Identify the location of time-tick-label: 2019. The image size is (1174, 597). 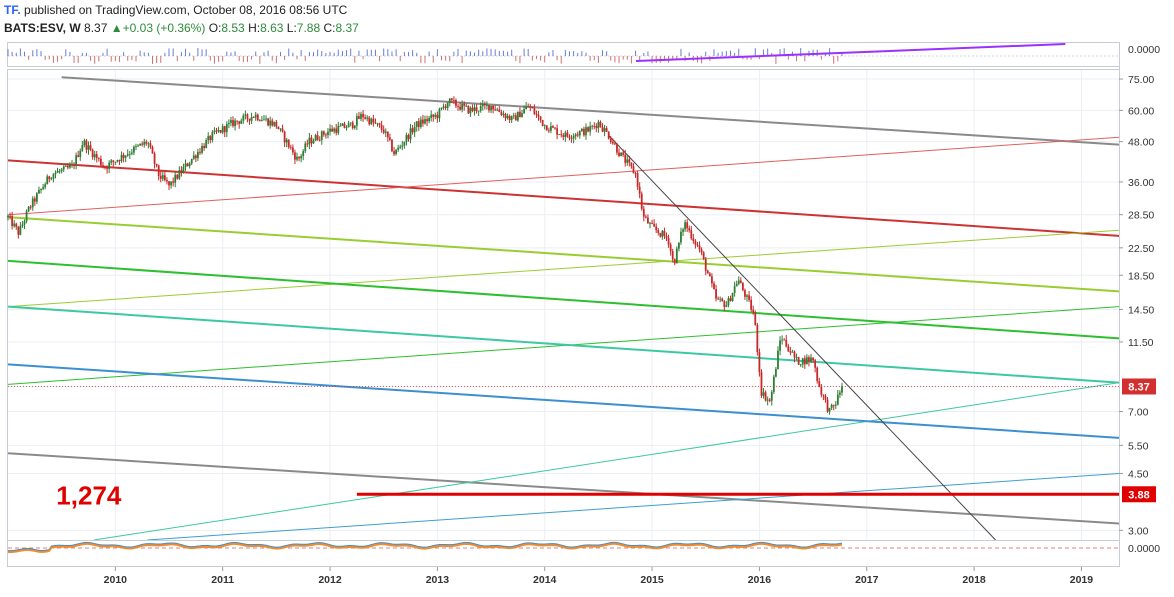
(1082, 580).